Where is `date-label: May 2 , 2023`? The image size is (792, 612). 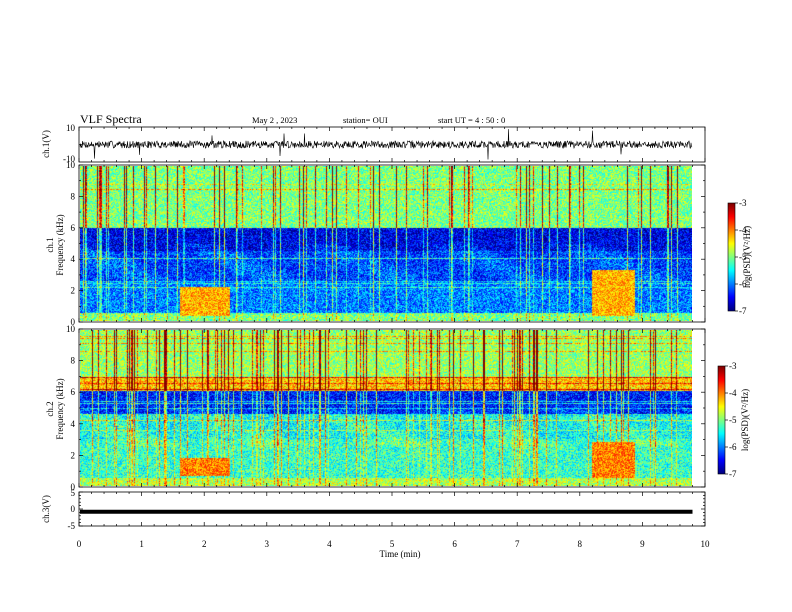
date-label: May 2 , 2023 is located at coordinates (274, 120).